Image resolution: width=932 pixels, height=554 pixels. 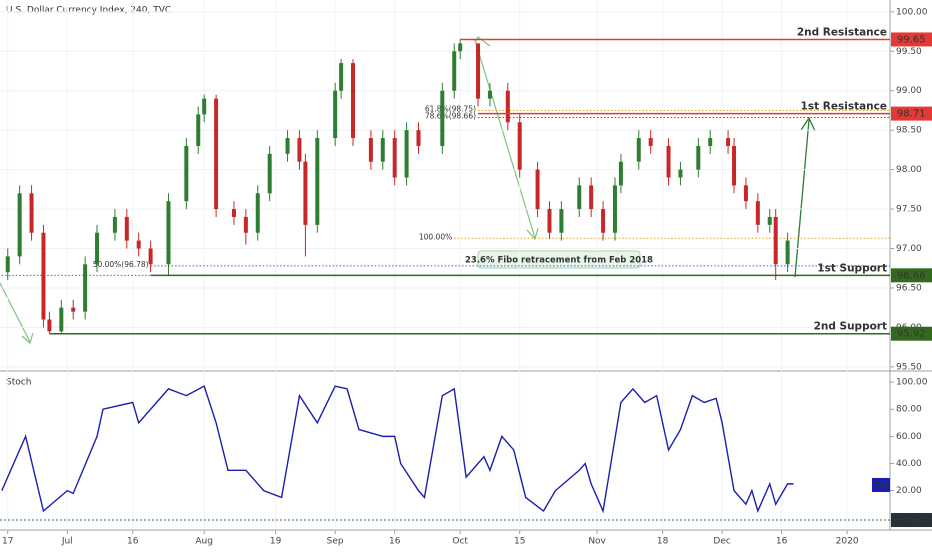 I want to click on fib-label: 100.00%, so click(x=435, y=236).